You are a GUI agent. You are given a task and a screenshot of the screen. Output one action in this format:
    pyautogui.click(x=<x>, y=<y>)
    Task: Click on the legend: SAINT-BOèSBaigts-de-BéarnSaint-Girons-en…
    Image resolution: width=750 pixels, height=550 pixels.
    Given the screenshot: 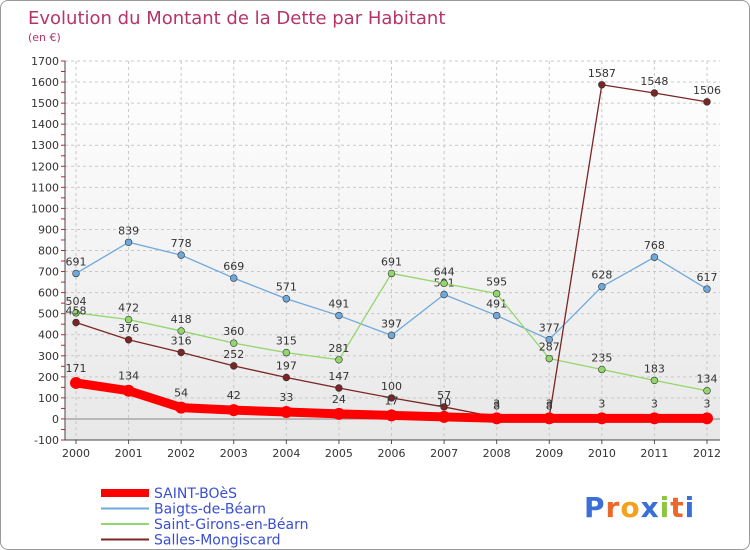 What is the action you would take?
    pyautogui.click(x=204, y=517)
    